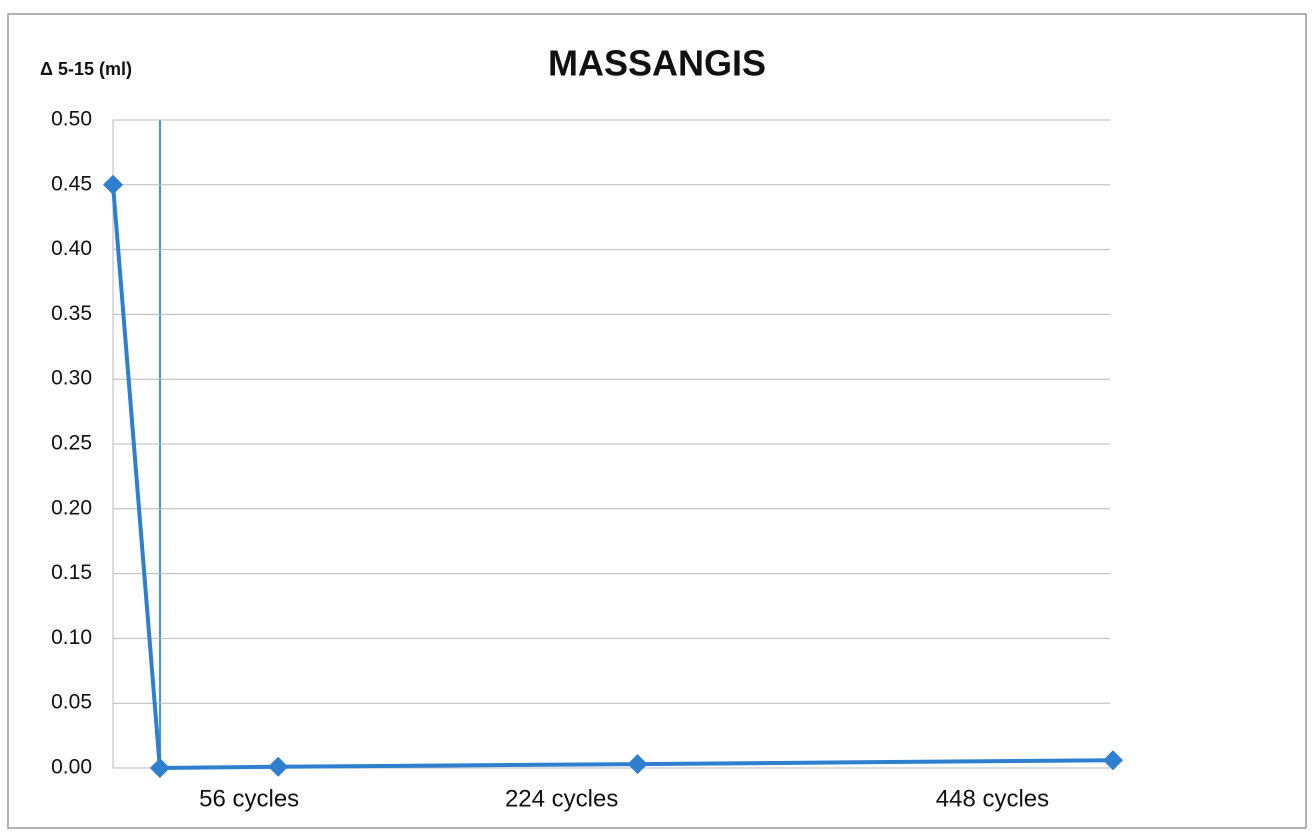 The width and height of the screenshot is (1314, 832). I want to click on y-tick-label: 0.35, so click(71, 313).